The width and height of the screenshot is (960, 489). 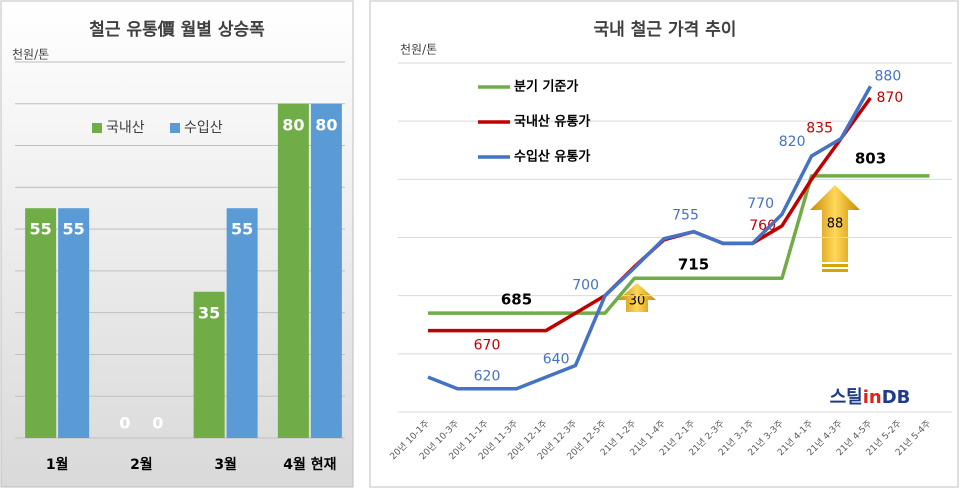 What do you see at coordinates (125, 128) in the screenshot?
I see `legend-label: 국내산` at bounding box center [125, 128].